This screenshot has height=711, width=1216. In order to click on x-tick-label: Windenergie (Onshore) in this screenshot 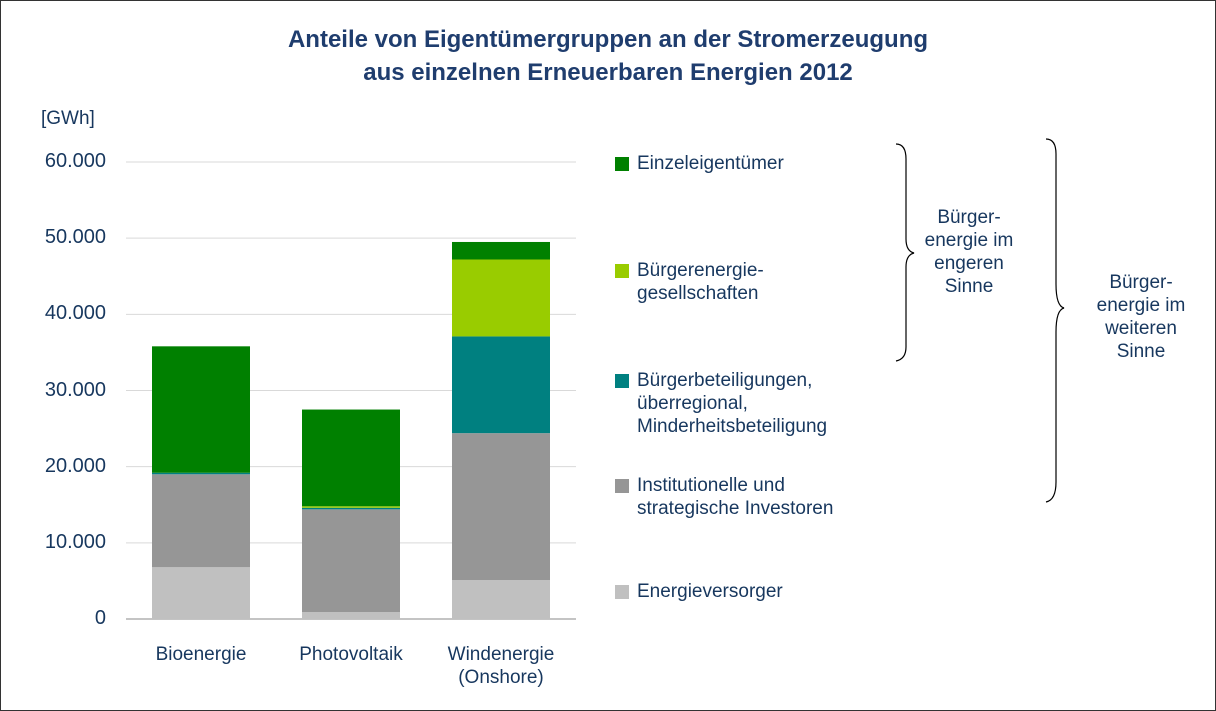, I will do `click(501, 666)`.